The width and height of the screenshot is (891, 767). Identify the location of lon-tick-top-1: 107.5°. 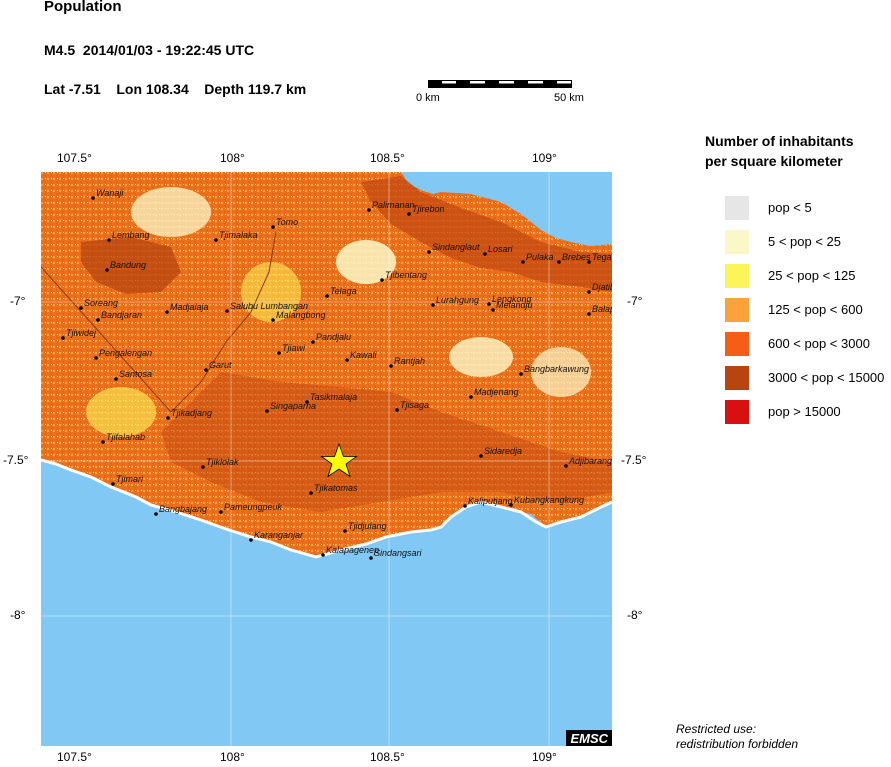
(74, 158).